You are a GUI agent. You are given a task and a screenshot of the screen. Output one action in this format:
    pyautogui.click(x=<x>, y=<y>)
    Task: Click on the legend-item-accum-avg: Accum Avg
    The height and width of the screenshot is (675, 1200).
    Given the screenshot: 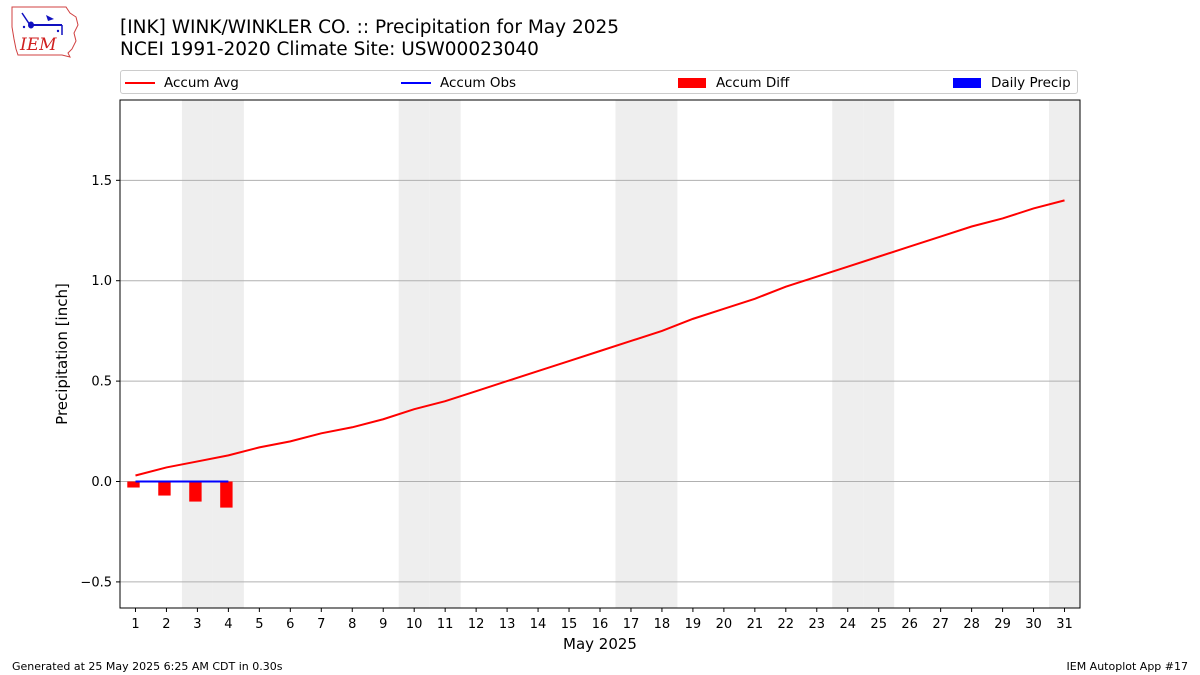 What is the action you would take?
    pyautogui.click(x=182, y=83)
    